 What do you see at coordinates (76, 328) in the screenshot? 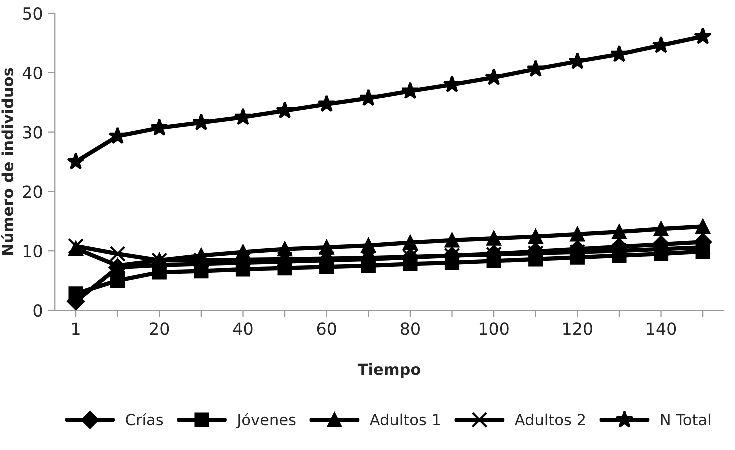
I see `x-tick-label: 1` at bounding box center [76, 328].